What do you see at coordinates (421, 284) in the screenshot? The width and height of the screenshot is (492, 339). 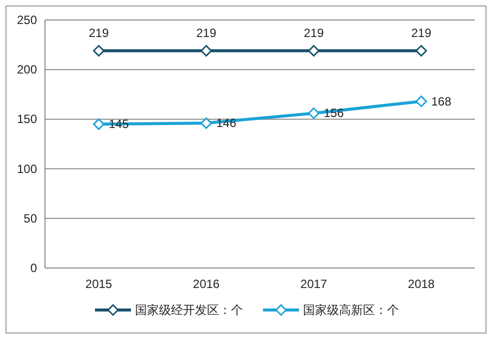 I see `x-tick-label: 2018` at bounding box center [421, 284].